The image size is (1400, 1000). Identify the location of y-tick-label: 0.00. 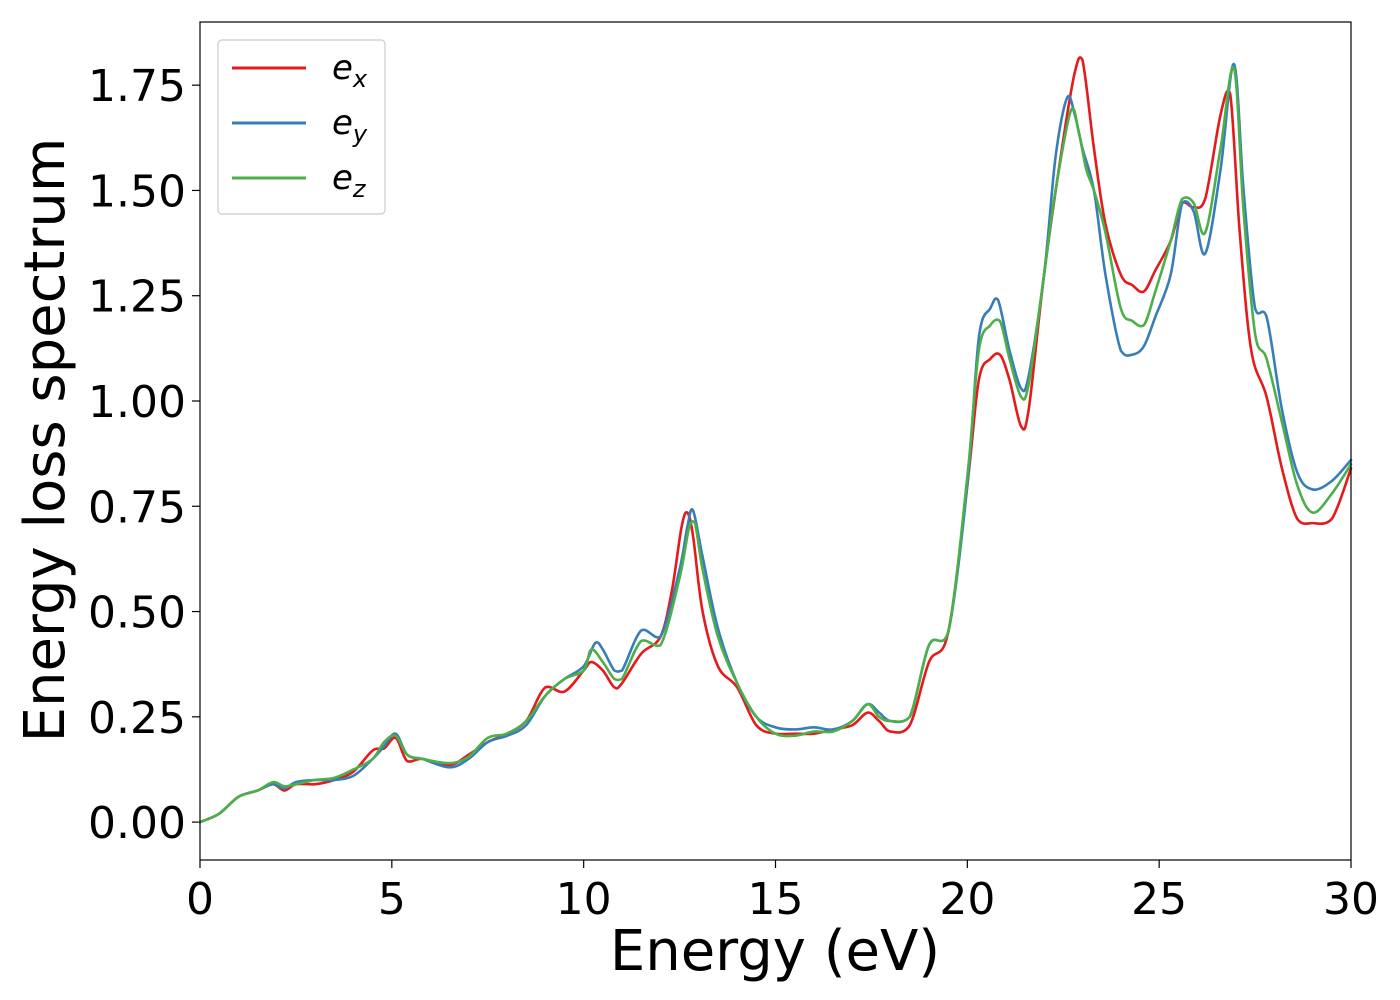
(137, 823).